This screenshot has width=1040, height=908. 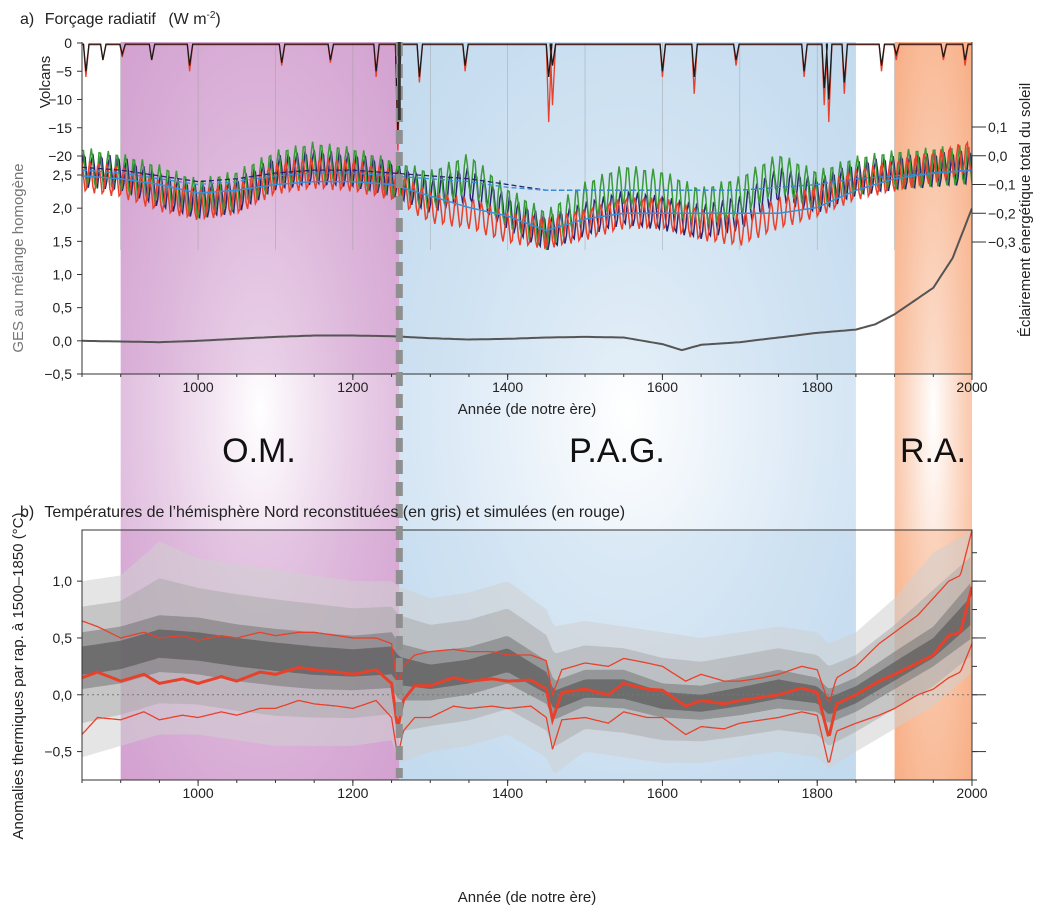 What do you see at coordinates (58, 374) in the screenshot?
I see `ghg-ytick-label-6: −0,5` at bounding box center [58, 374].